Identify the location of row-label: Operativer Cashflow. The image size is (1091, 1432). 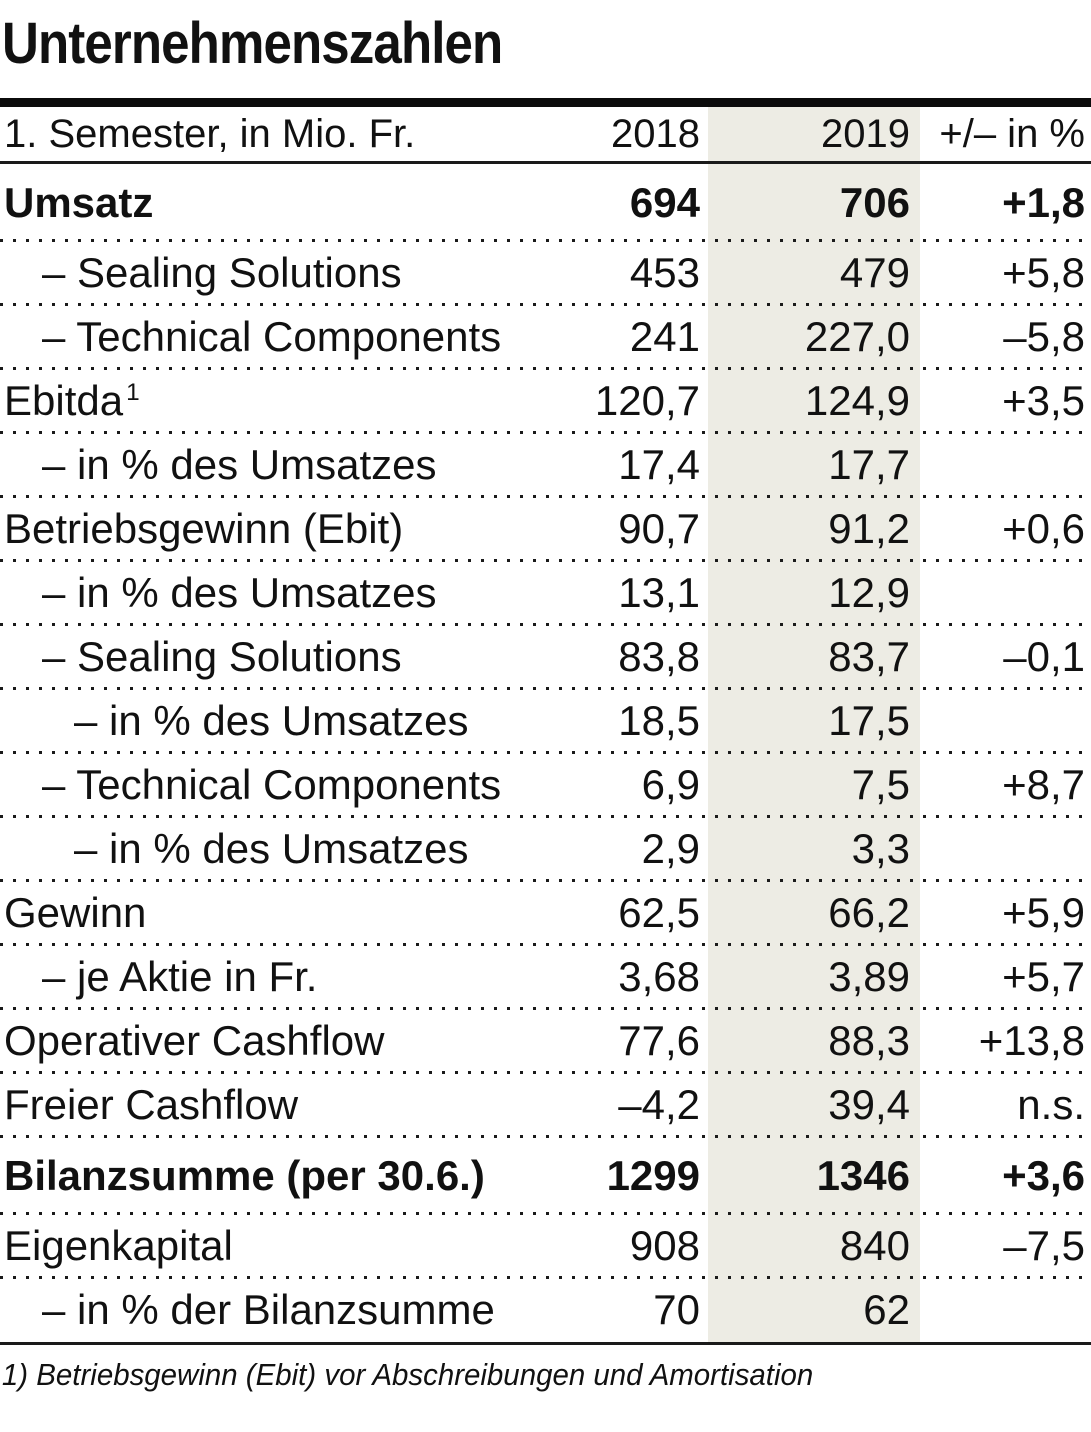
(259, 1041).